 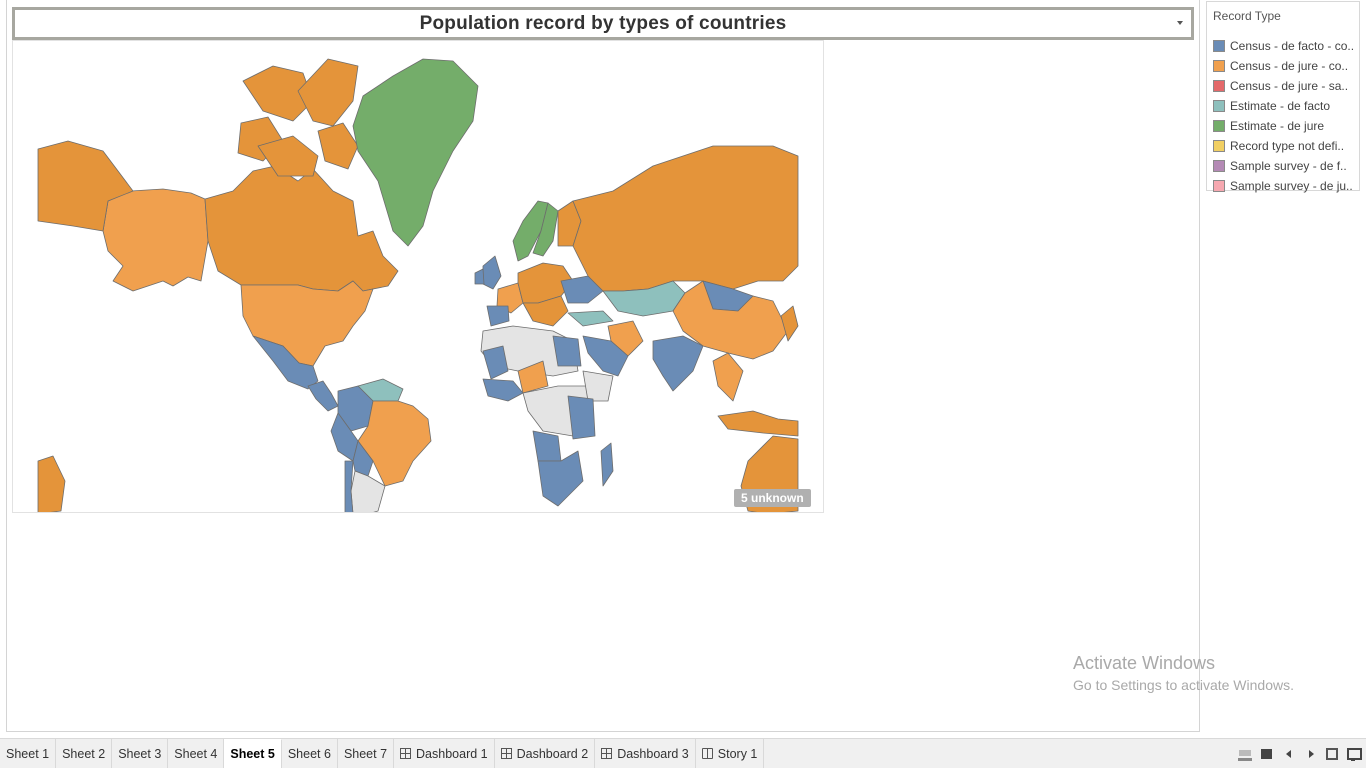 I want to click on tab-label: Dashboard 3, so click(x=653, y=753).